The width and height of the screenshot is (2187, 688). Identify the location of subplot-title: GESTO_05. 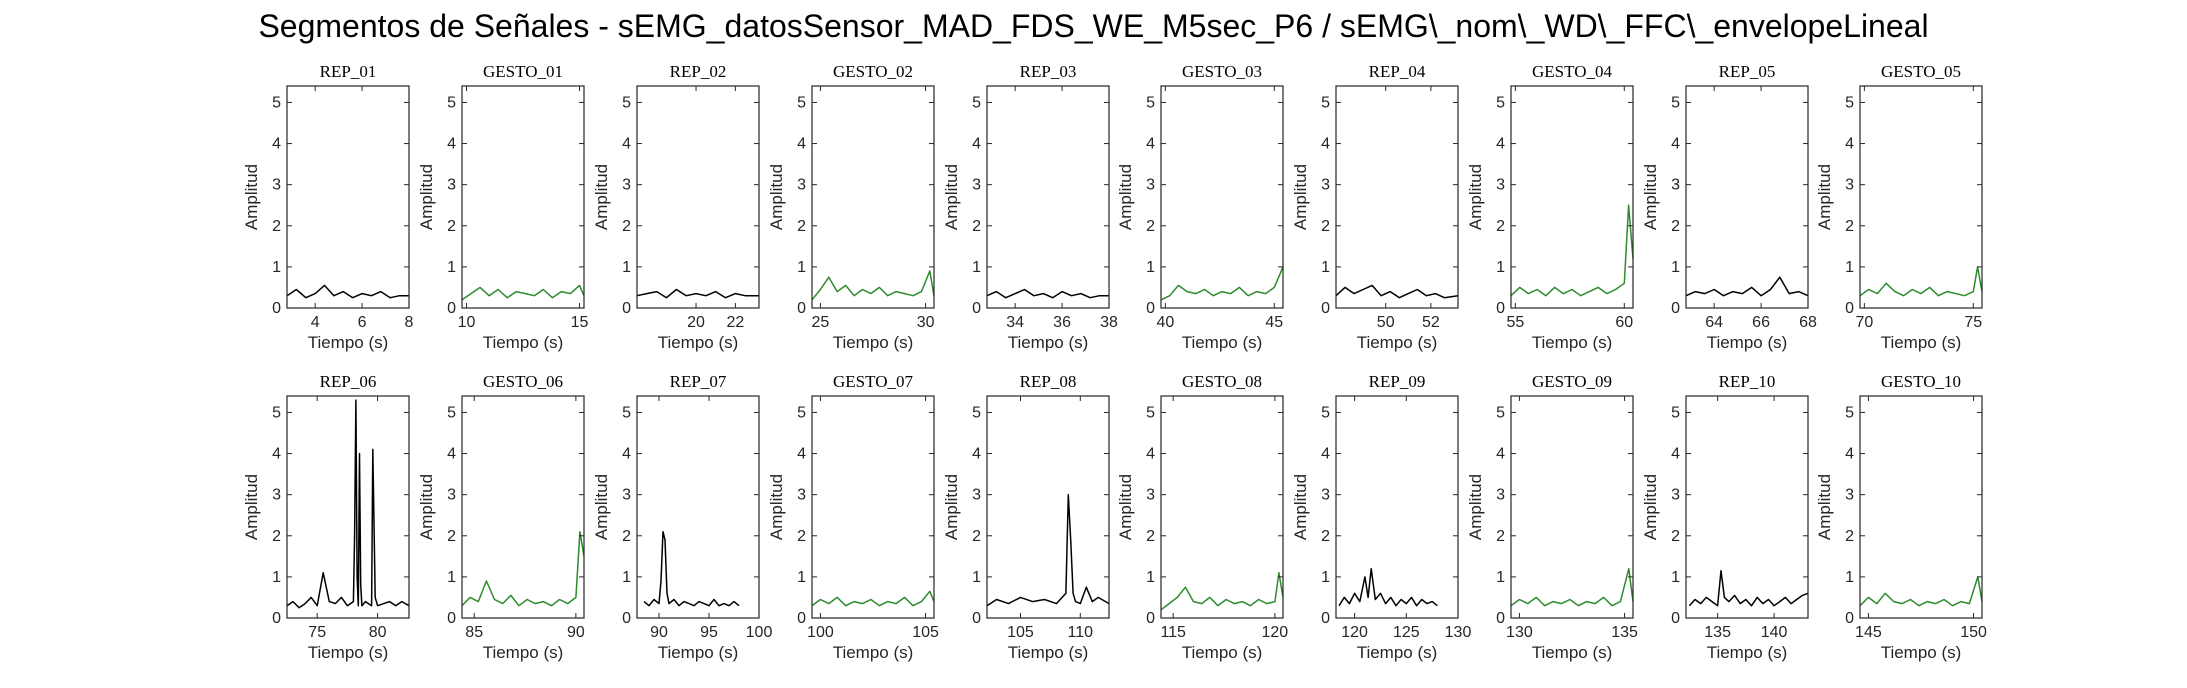
(1921, 71).